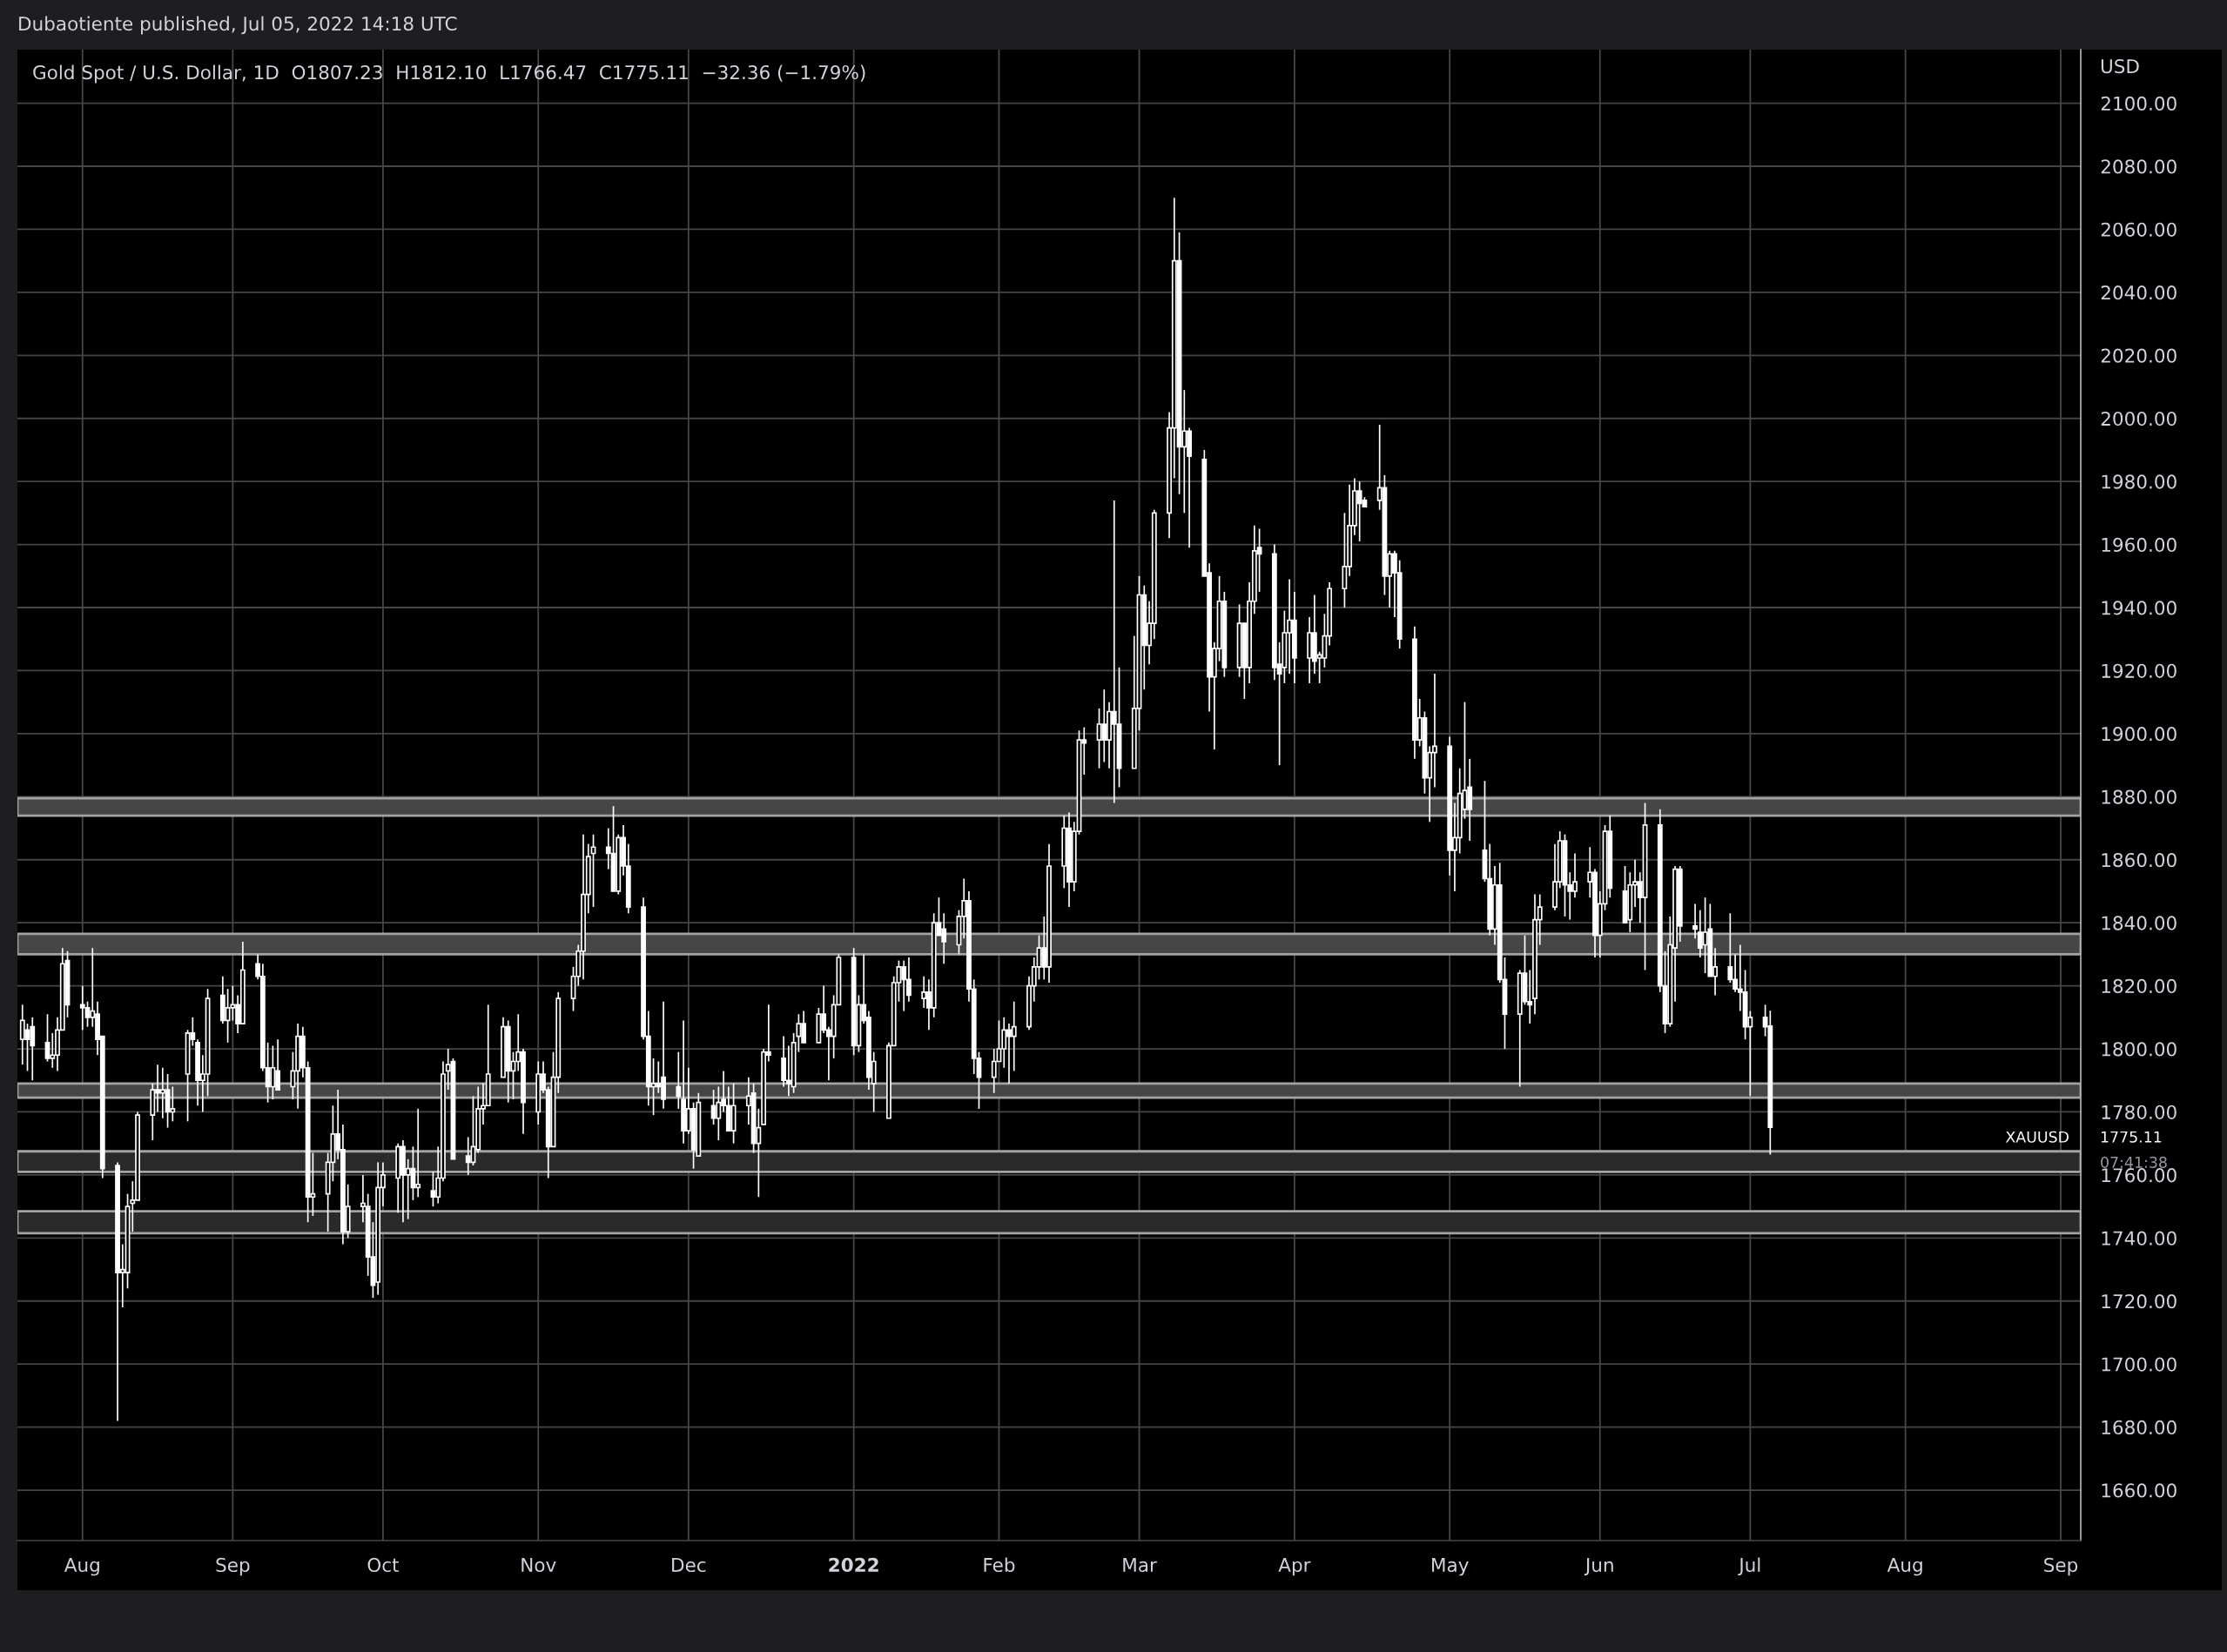  Describe the element at coordinates (2139, 1428) in the screenshot. I see `y-tick-label: 1680.00` at that location.